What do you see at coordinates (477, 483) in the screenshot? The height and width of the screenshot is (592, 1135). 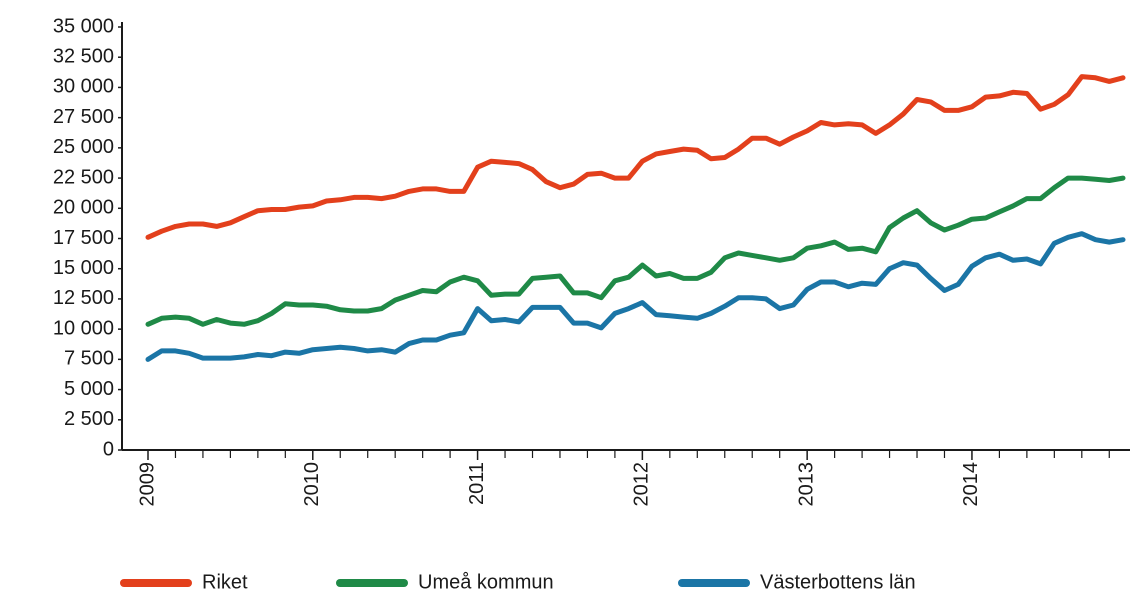 I see `x-tick-label: 2011` at bounding box center [477, 483].